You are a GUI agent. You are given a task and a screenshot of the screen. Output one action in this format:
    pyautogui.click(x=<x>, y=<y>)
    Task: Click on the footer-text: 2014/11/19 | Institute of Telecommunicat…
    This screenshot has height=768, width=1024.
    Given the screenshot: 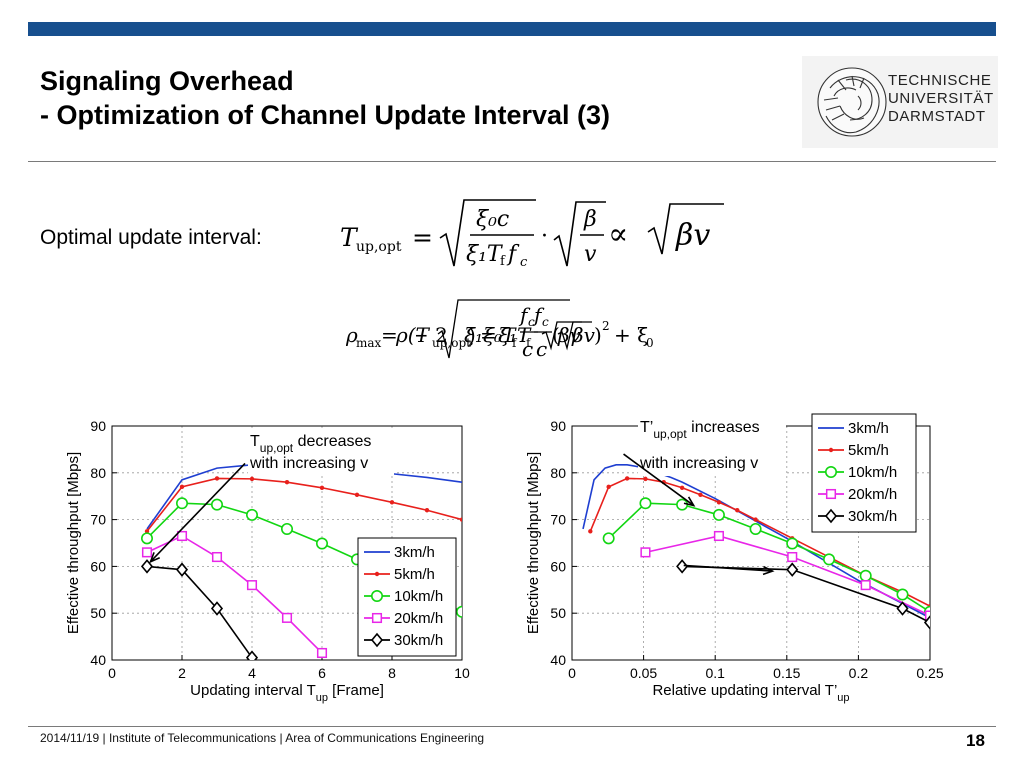 What is the action you would take?
    pyautogui.click(x=262, y=738)
    